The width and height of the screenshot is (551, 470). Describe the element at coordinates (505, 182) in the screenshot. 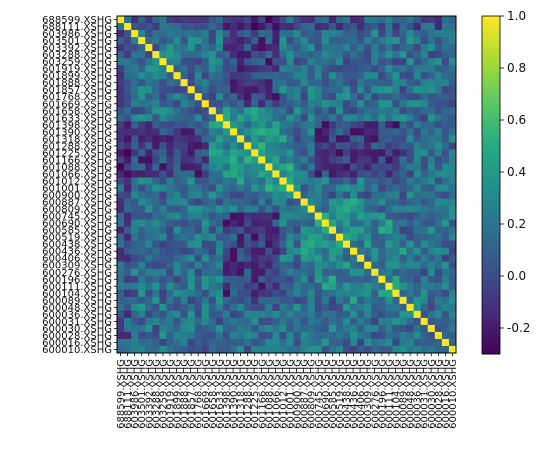

I see `colorbar: -0.20.00.20.40.60.81.0` at that location.